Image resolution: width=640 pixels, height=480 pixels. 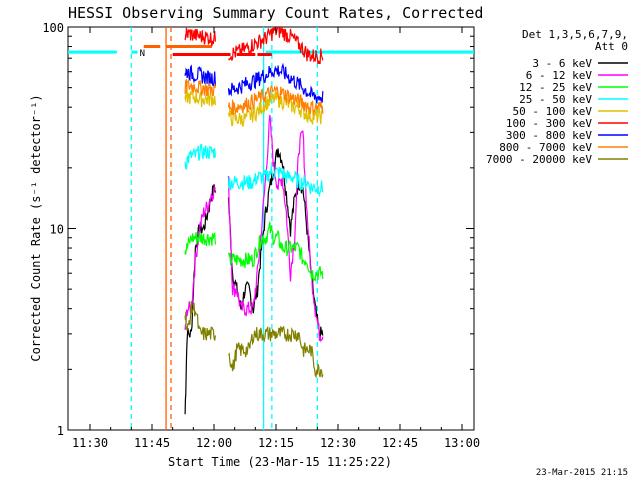 What do you see at coordinates (400, 443) in the screenshot?
I see `x-tick-label: 12:45` at bounding box center [400, 443].